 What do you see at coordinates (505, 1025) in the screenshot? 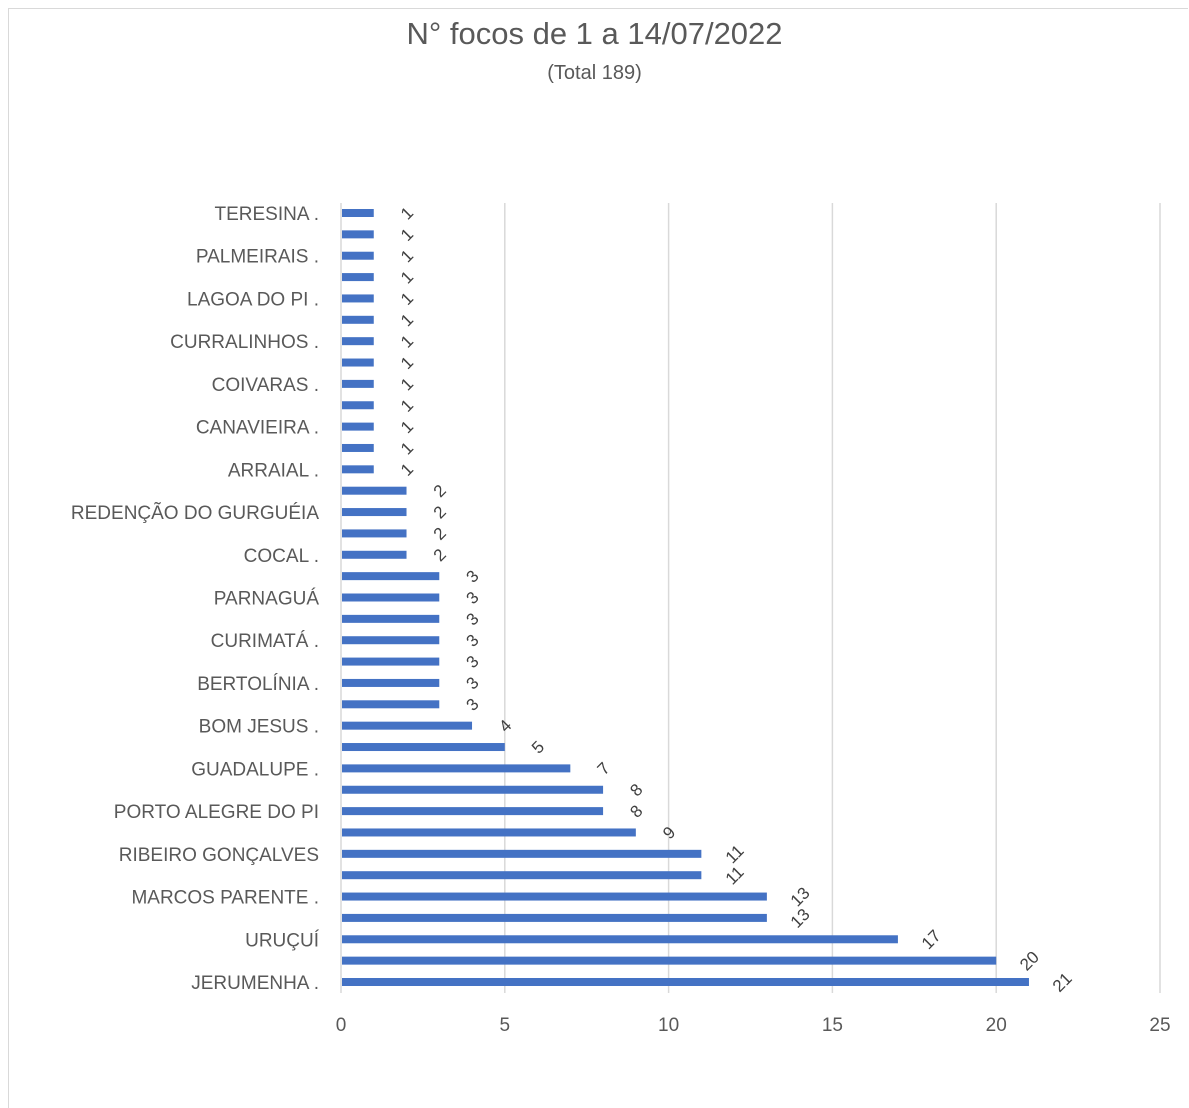
I see `x-tick-label: 5` at bounding box center [505, 1025].